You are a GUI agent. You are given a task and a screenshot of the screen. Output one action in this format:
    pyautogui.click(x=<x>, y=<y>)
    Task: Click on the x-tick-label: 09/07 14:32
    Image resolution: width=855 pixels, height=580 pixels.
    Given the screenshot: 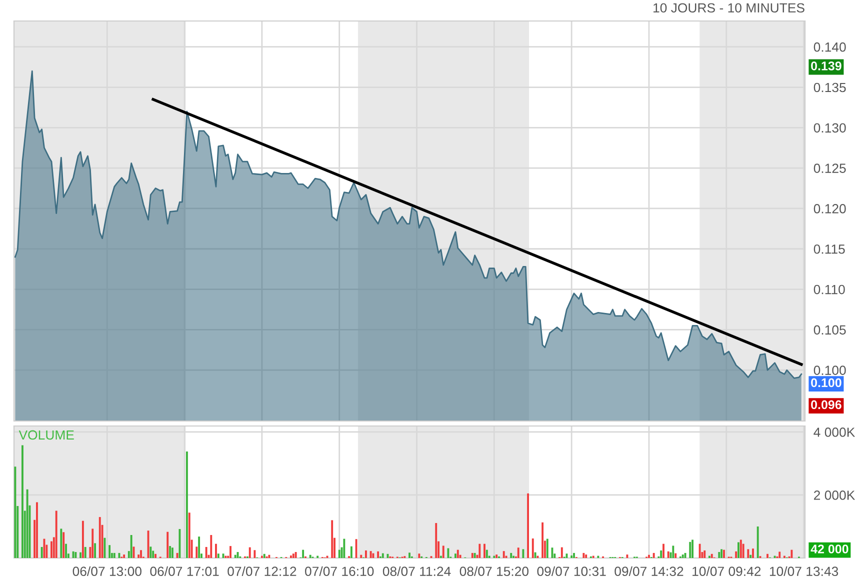 What is the action you would take?
    pyautogui.click(x=649, y=571)
    